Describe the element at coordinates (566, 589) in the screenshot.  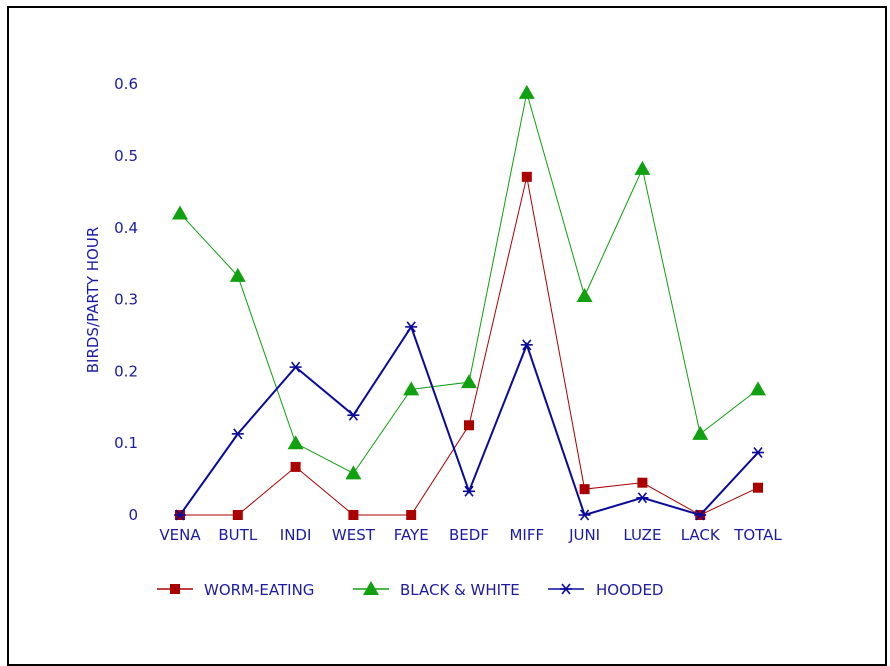
I see `legend-marker-asterisk` at that location.